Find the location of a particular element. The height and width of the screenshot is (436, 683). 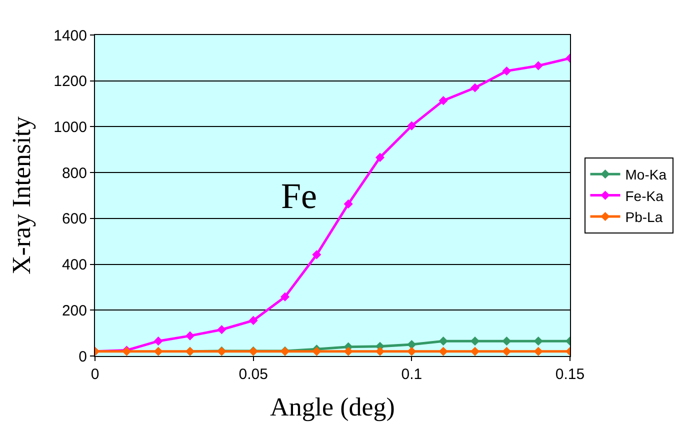

annotation: Fe is located at coordinates (299, 196).